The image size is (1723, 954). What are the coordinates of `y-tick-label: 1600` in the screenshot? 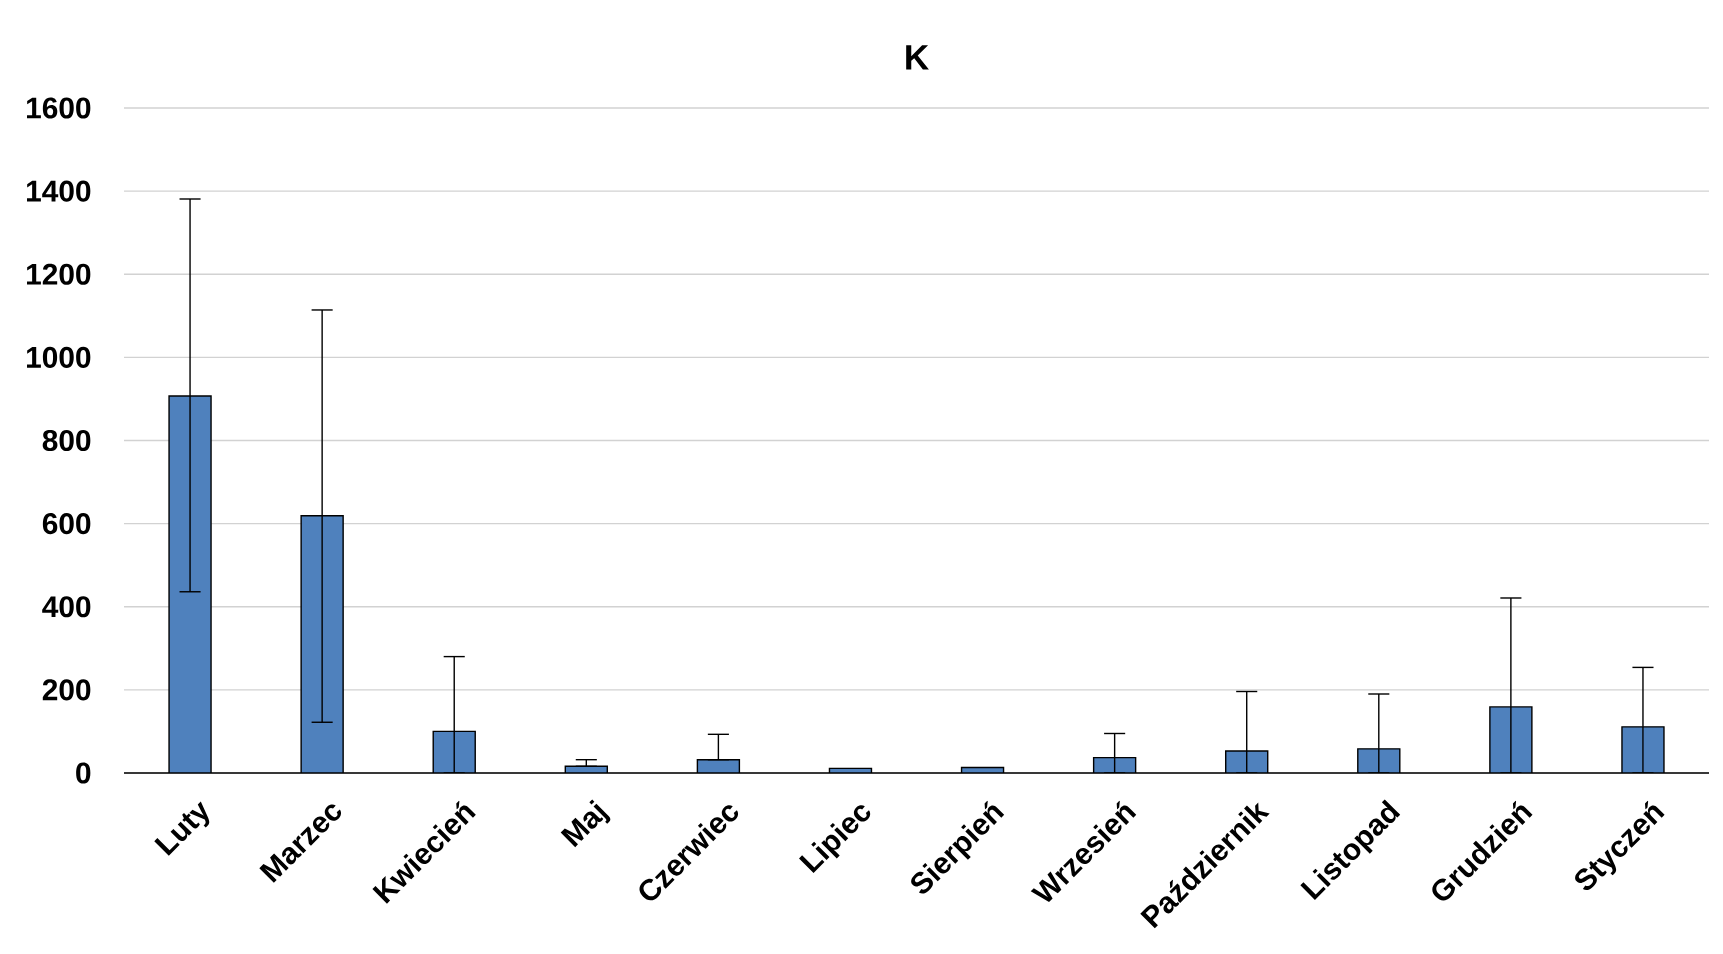 It's located at (59, 108).